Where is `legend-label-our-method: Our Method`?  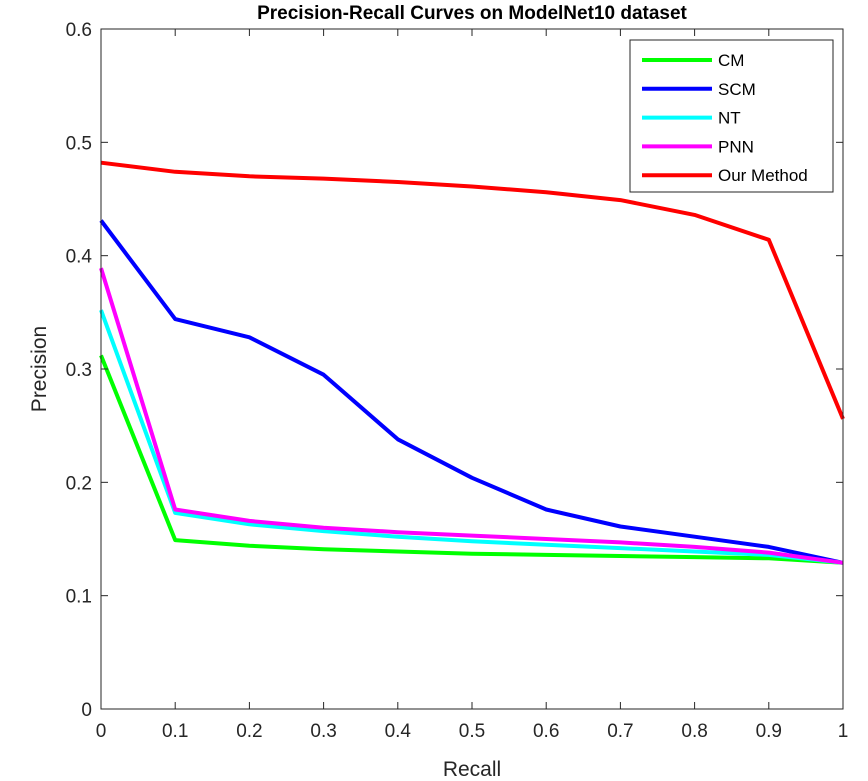 legend-label-our-method: Our Method is located at coordinates (763, 175).